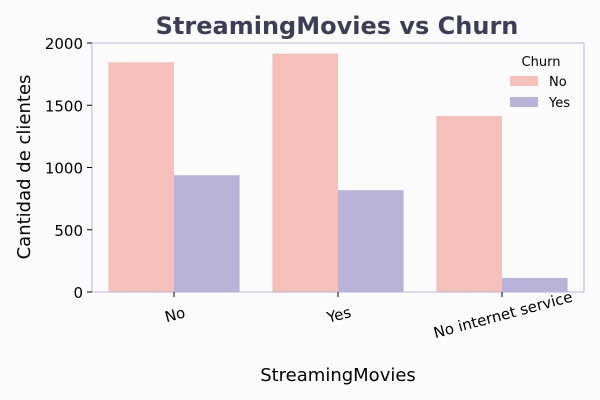 Image resolution: width=600 pixels, height=400 pixels. What do you see at coordinates (469, 204) in the screenshot?
I see `bar-no-internet-service-churn-no` at bounding box center [469, 204].